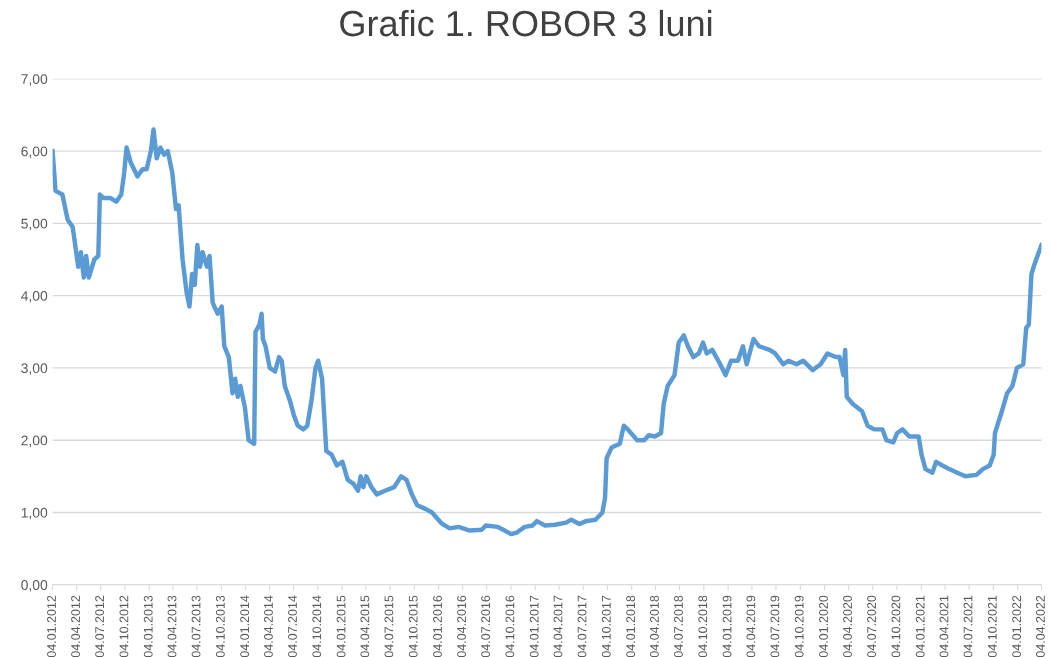  I want to click on x-tick-label: 04.01.2021, so click(920, 626).